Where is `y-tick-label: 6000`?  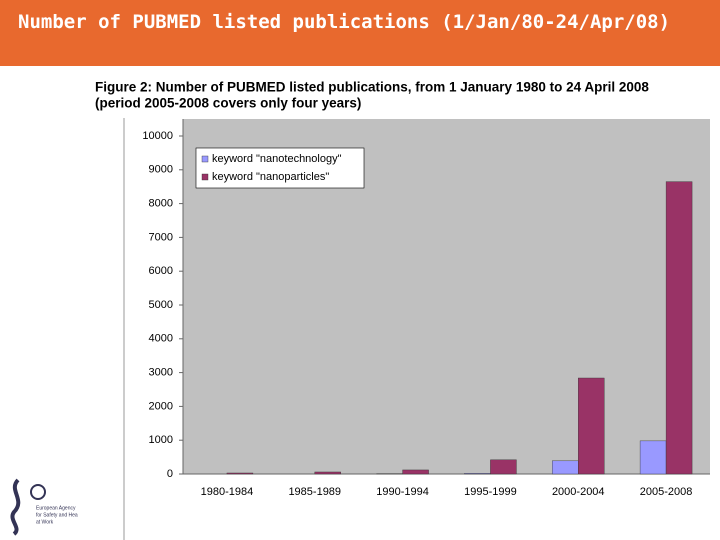 y-tick-label: 6000 is located at coordinates (161, 271).